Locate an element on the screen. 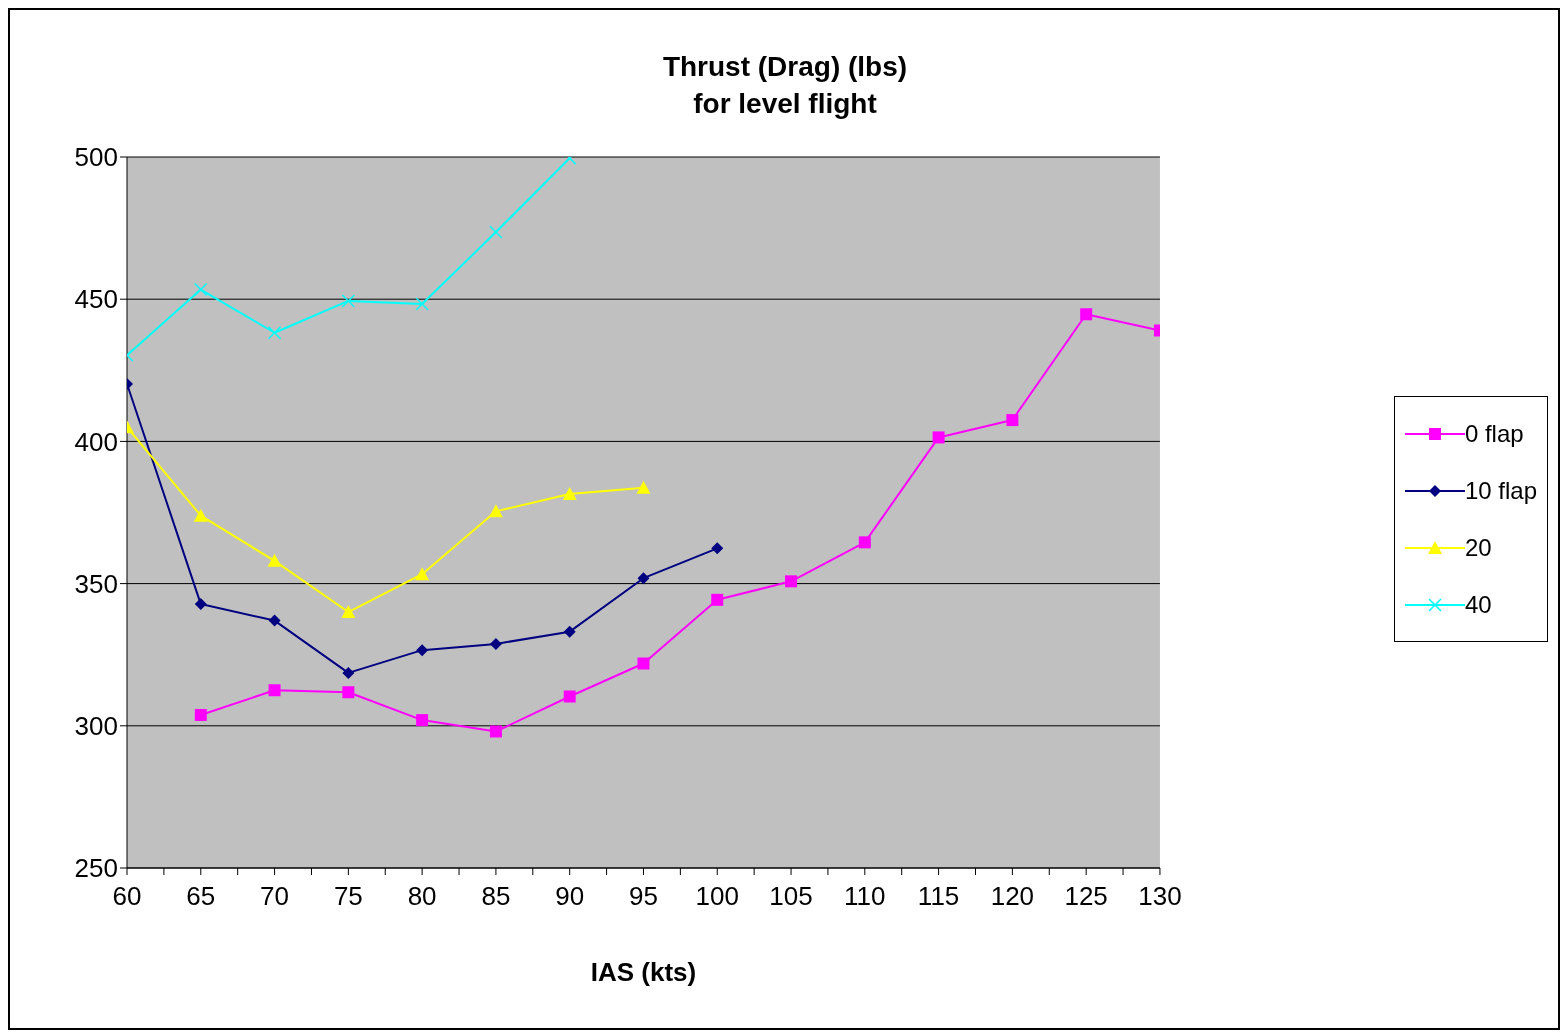 The image size is (1568, 1036). x-tick-label: 90 is located at coordinates (570, 896).